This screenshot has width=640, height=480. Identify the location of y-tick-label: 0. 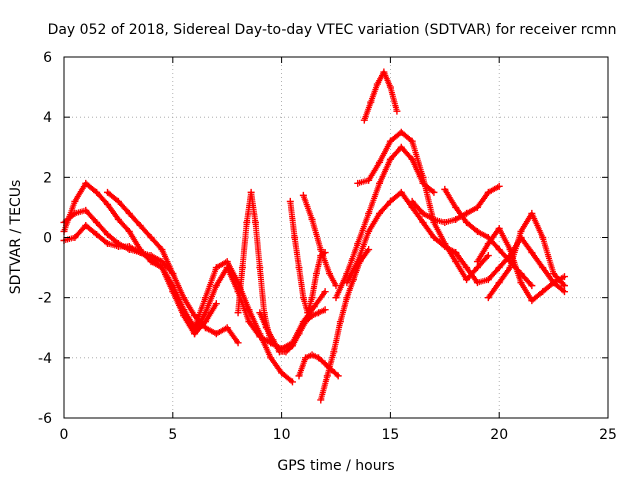
(47, 239).